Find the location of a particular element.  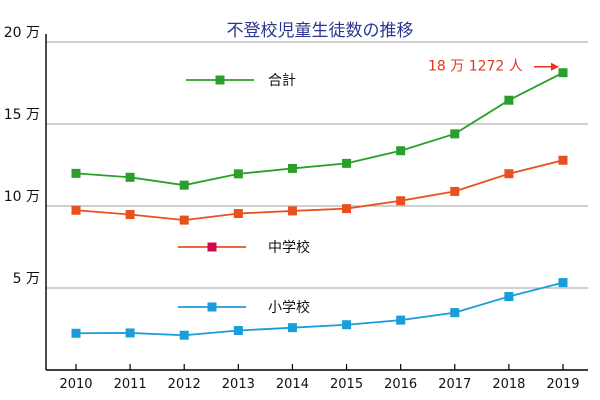

chart-title: 不登校児童生徒数の推移 is located at coordinates (320, 31).